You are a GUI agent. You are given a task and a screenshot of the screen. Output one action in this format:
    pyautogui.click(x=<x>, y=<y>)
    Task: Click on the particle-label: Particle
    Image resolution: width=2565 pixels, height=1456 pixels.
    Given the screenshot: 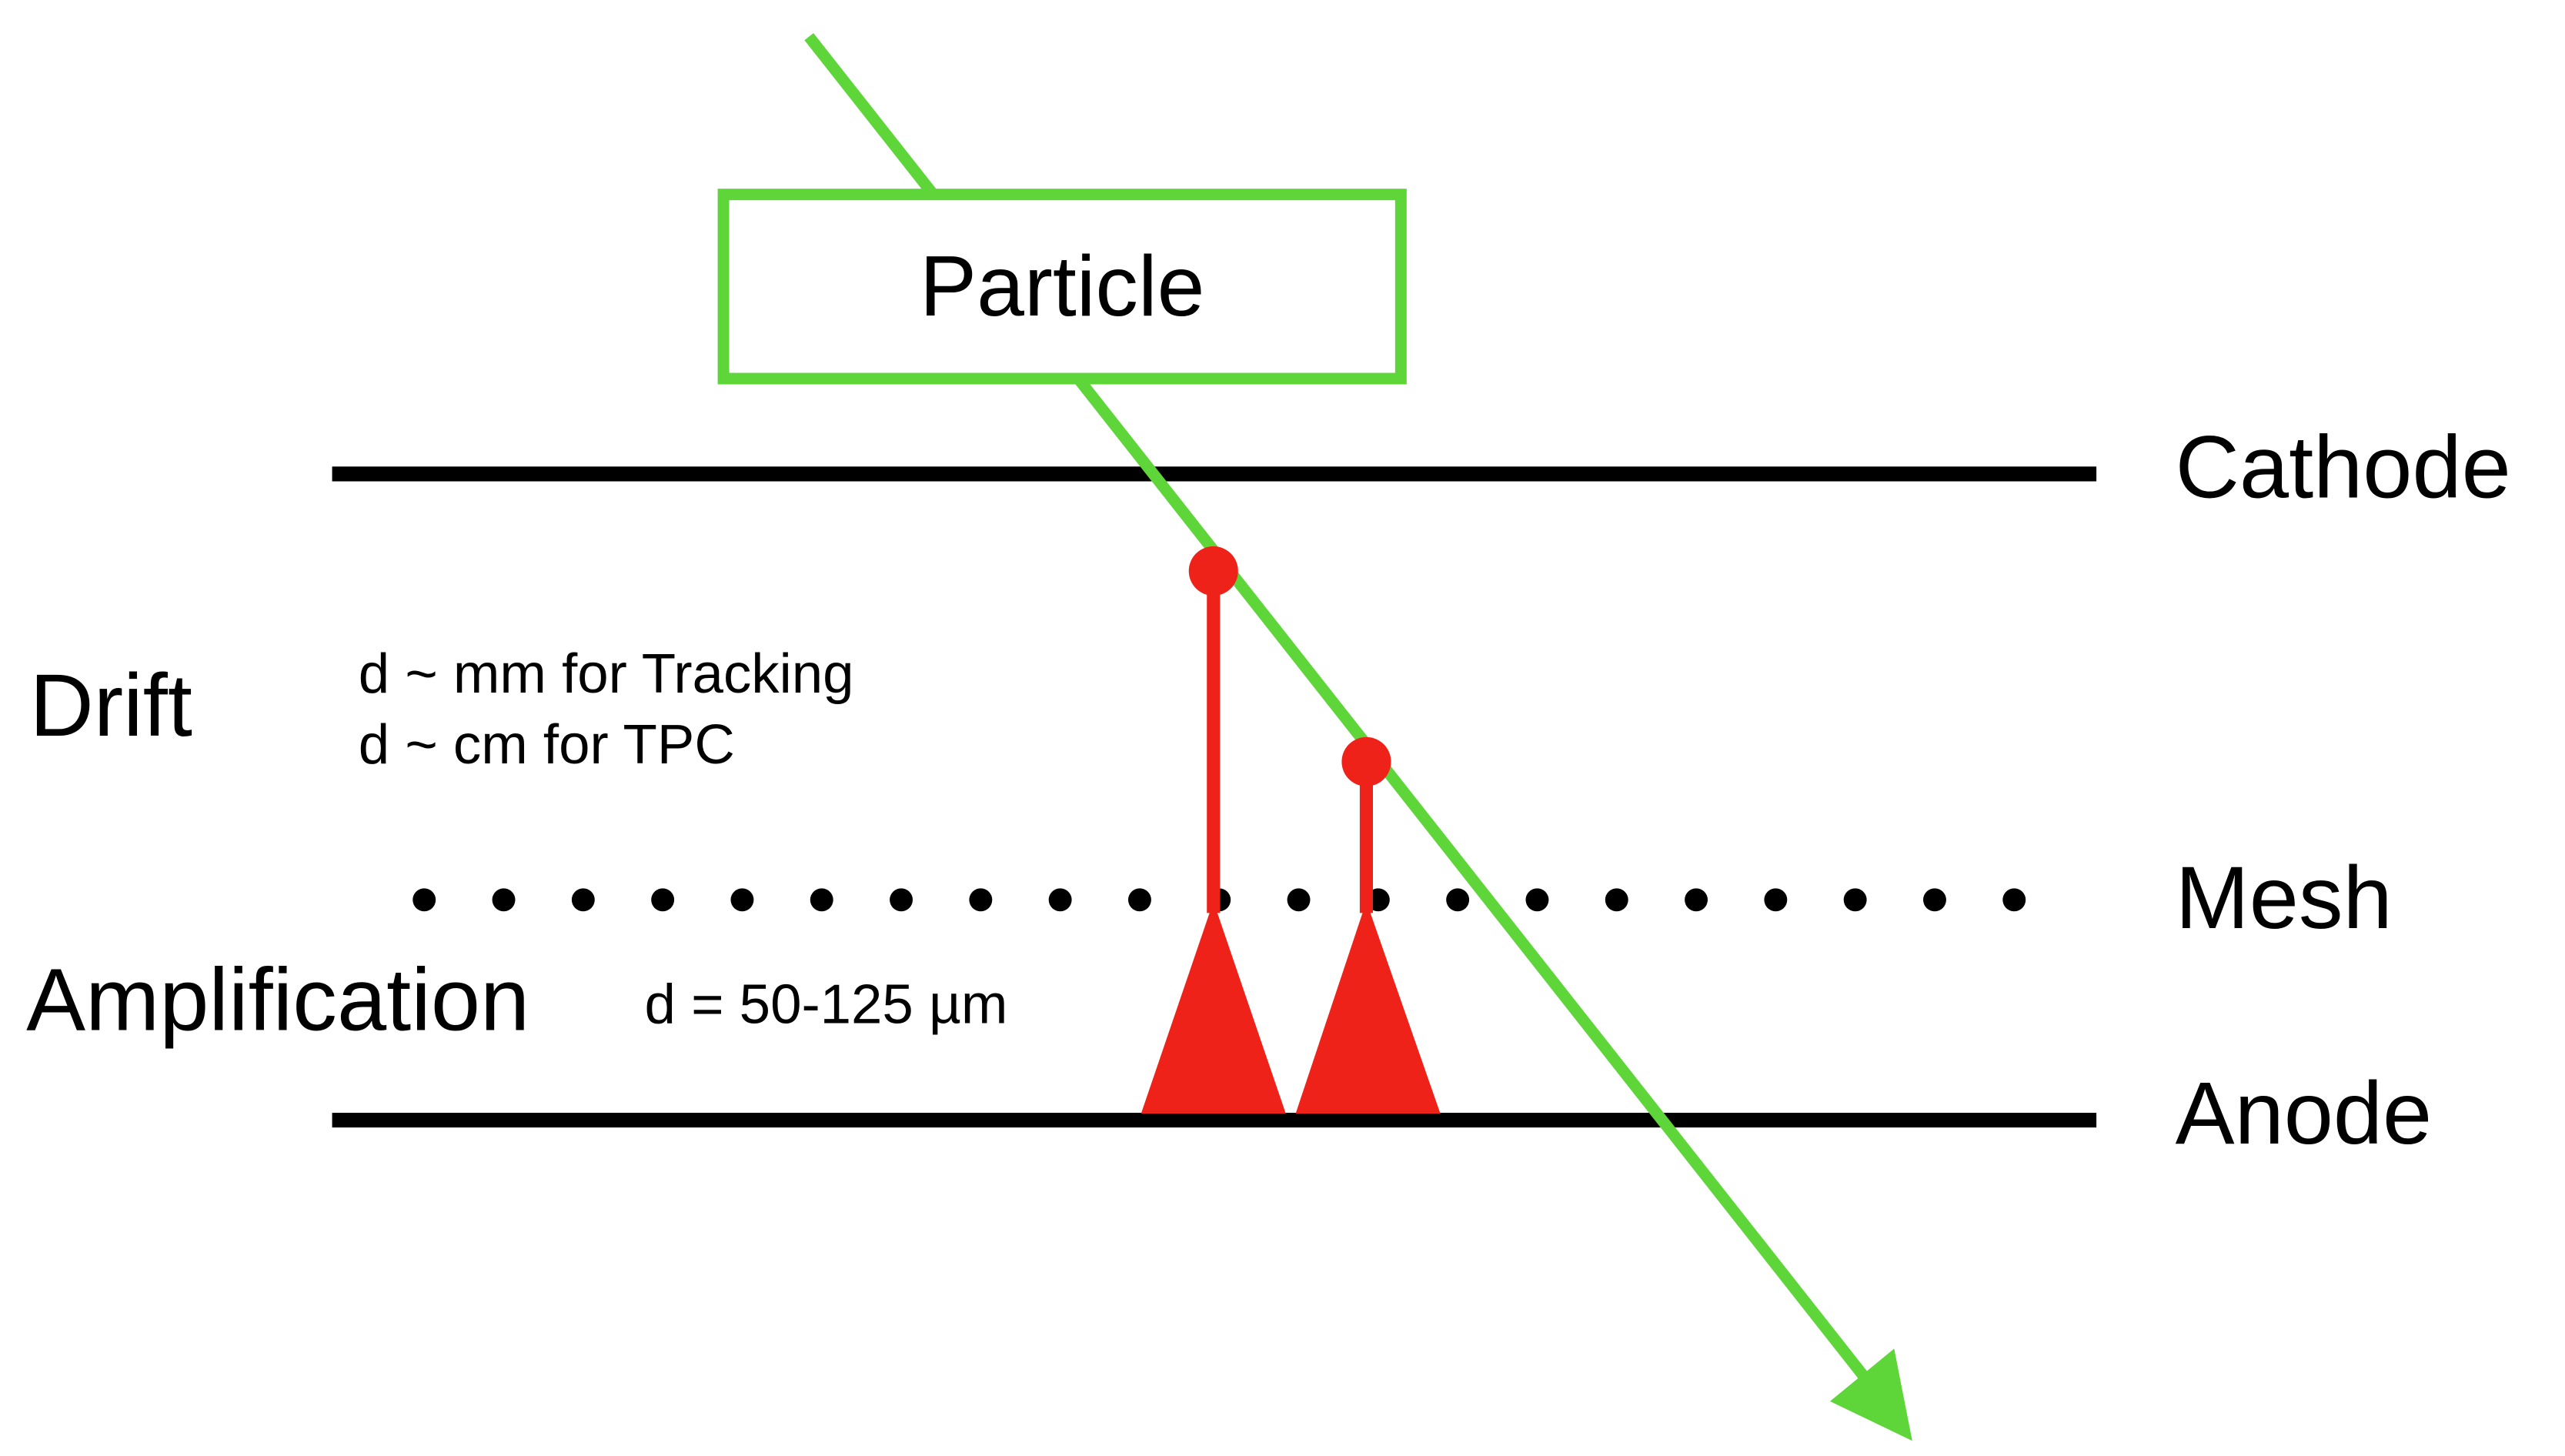 What is the action you would take?
    pyautogui.click(x=1062, y=286)
    